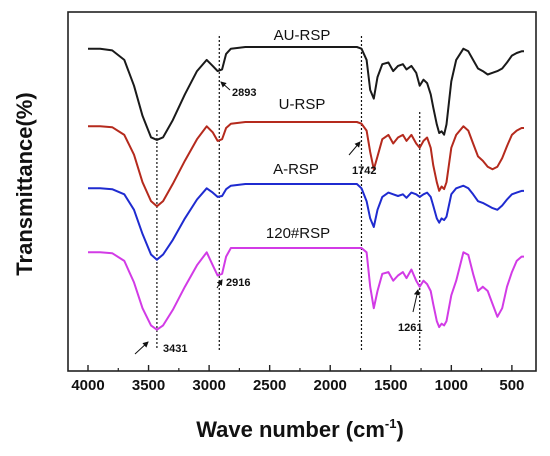 The width and height of the screenshot is (550, 456). What do you see at coordinates (391, 423) in the screenshot?
I see `x-axis-title-sup: -1` at bounding box center [391, 423].